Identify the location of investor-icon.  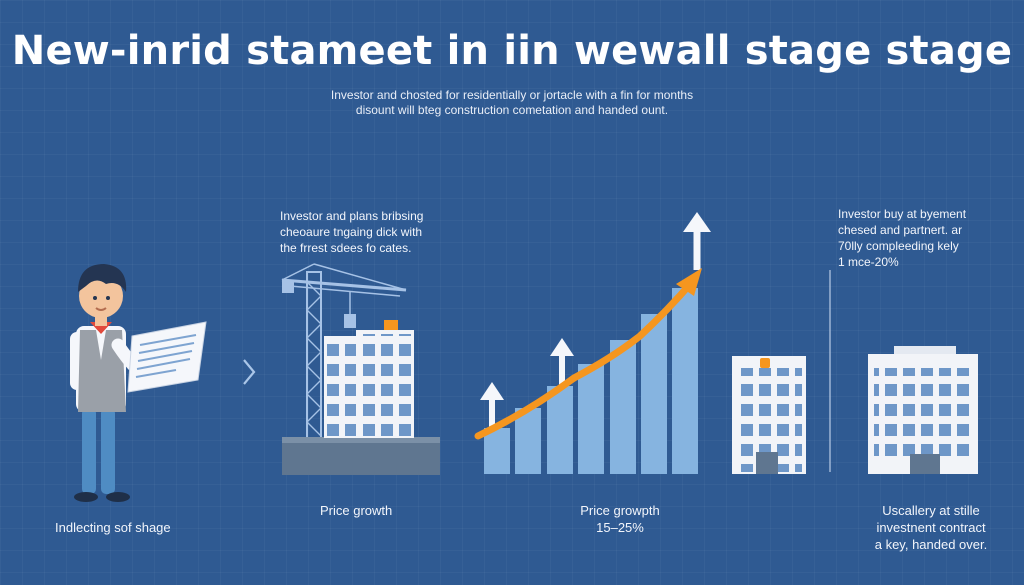
(113, 383).